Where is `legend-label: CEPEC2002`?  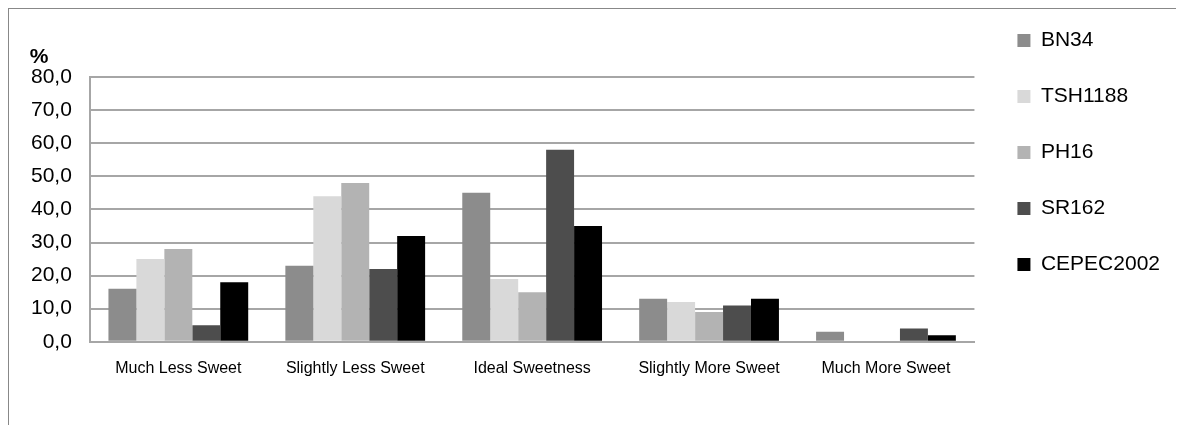 legend-label: CEPEC2002 is located at coordinates (1100, 263).